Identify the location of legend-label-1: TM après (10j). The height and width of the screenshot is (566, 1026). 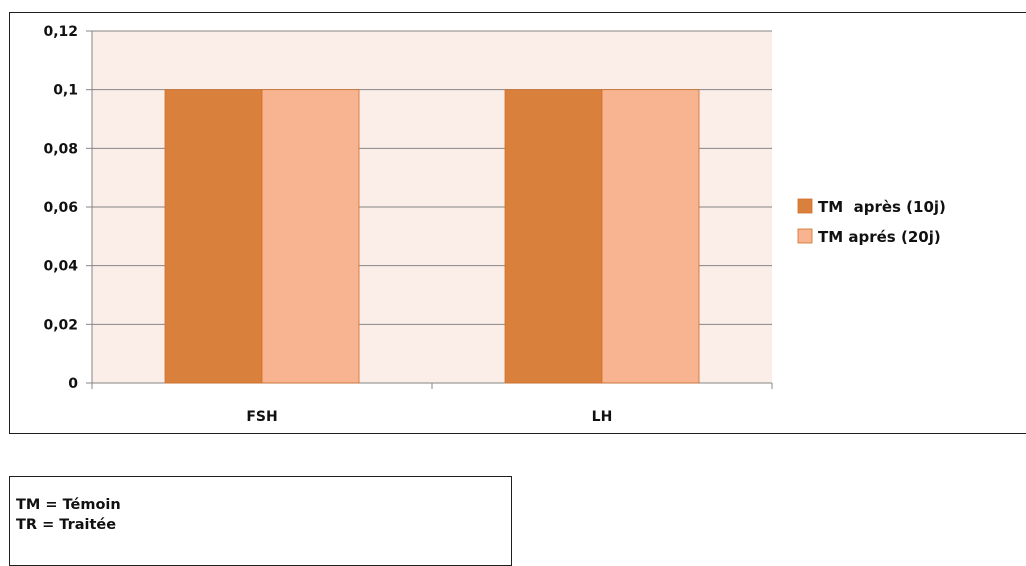
(882, 207).